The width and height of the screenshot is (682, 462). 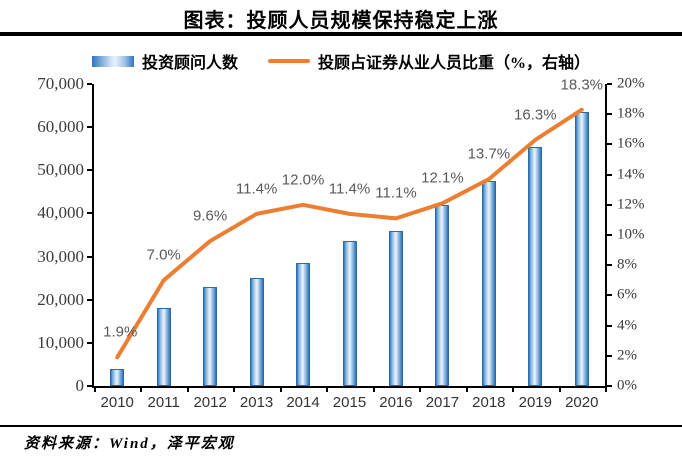 What do you see at coordinates (163, 255) in the screenshot?
I see `point-label-2011: 7.0%` at bounding box center [163, 255].